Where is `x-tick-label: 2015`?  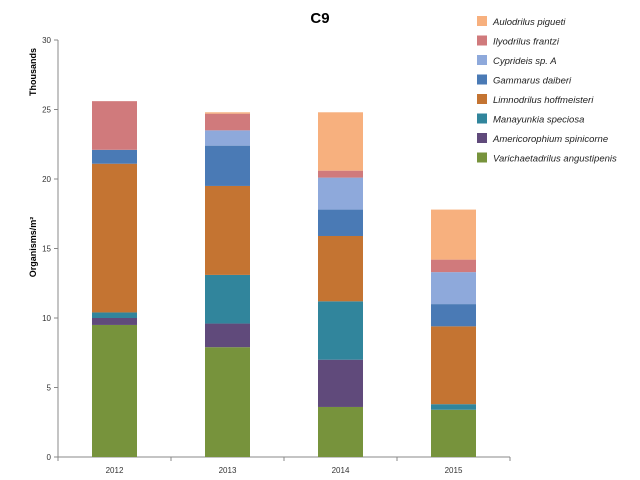 x-tick-label: 2015 is located at coordinates (454, 470).